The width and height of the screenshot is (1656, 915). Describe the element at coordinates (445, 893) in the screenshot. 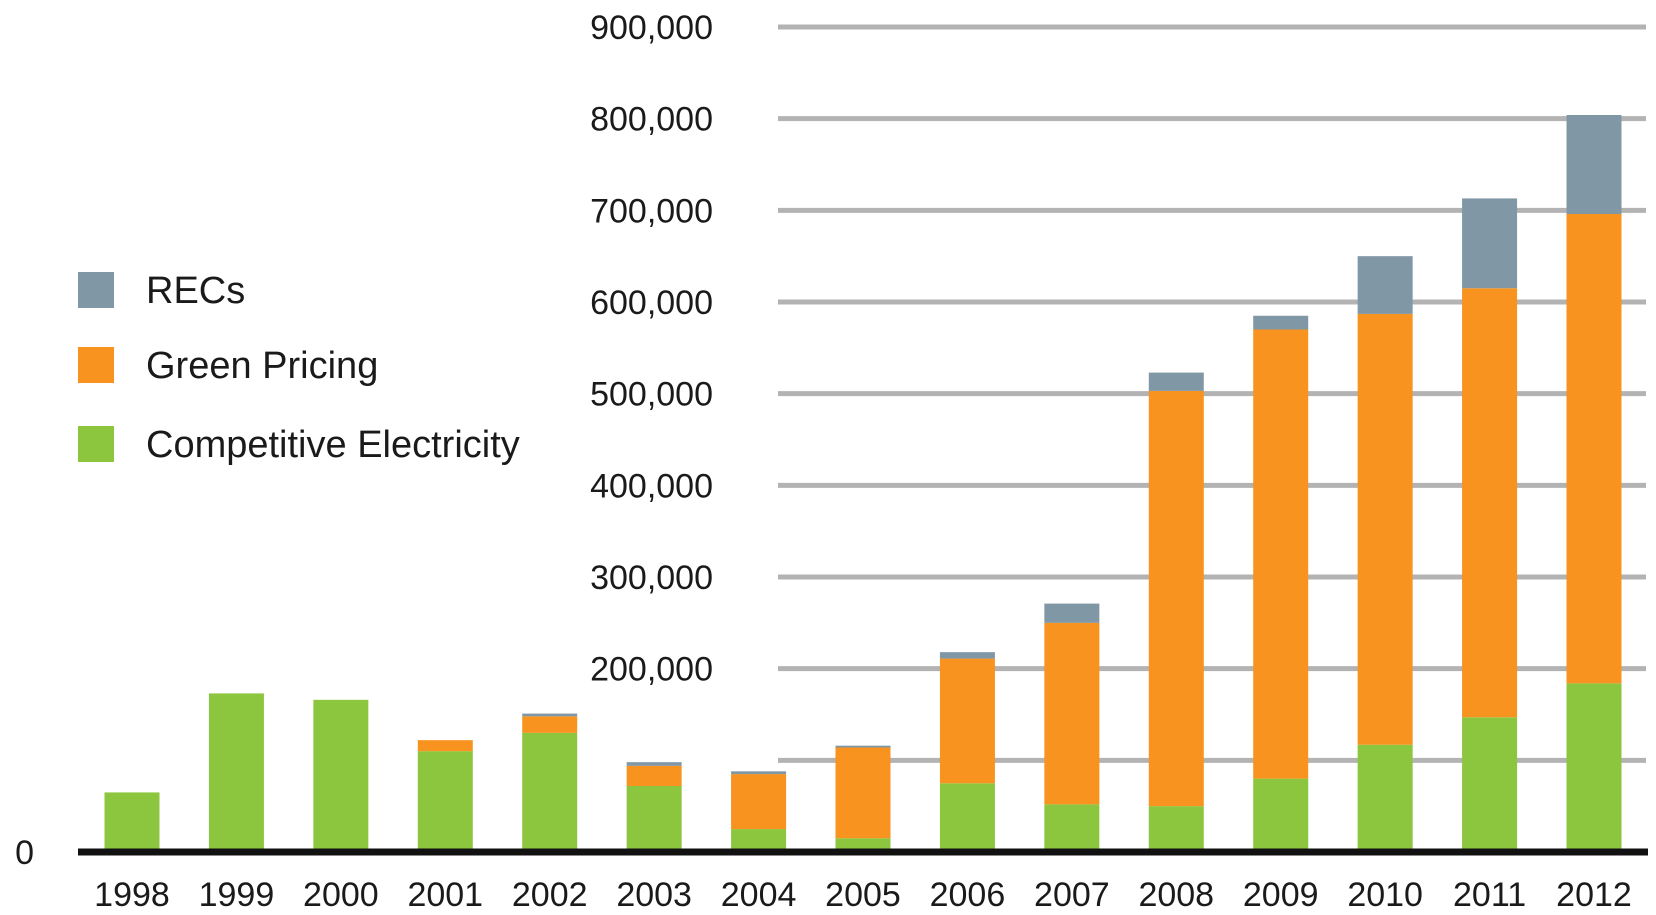

I see `x-tick-label: 2001` at that location.